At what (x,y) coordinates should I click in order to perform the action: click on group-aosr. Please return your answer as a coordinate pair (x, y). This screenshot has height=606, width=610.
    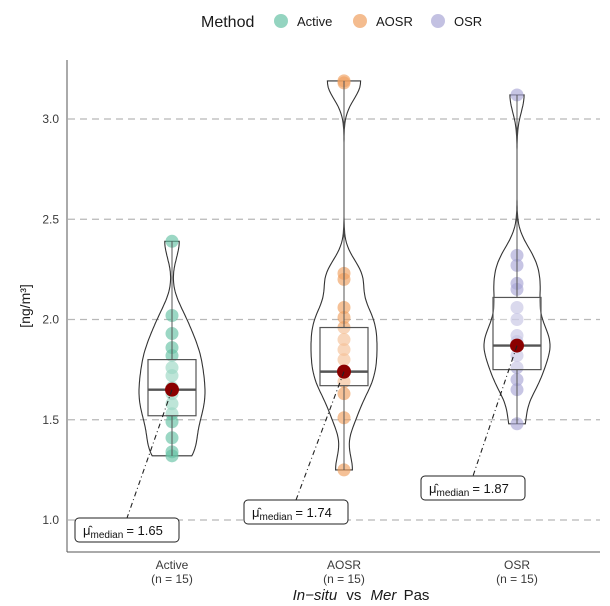
    Looking at the image, I should click on (344, 275).